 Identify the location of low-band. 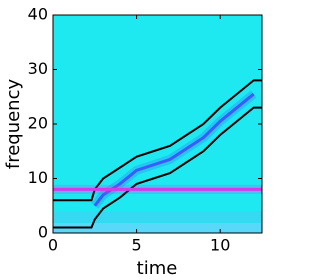
(157, 228).